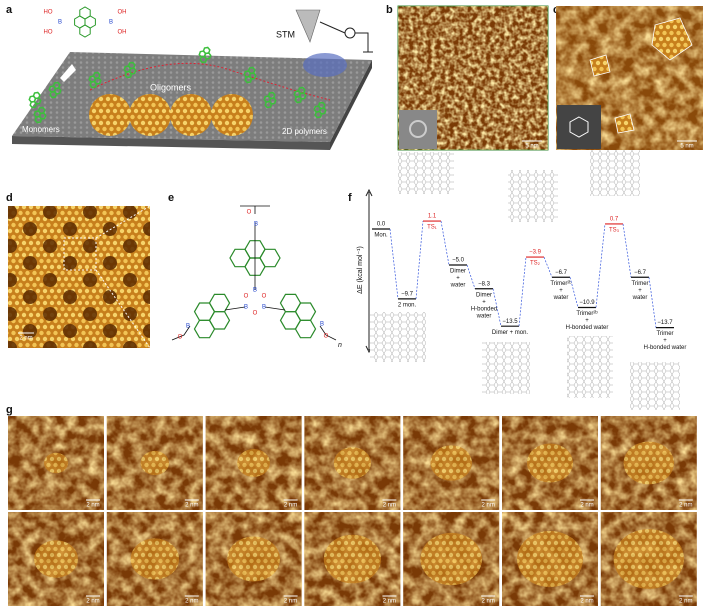  What do you see at coordinates (628, 77) in the screenshot?
I see `panel-c: c 5 nm` at bounding box center [628, 77].